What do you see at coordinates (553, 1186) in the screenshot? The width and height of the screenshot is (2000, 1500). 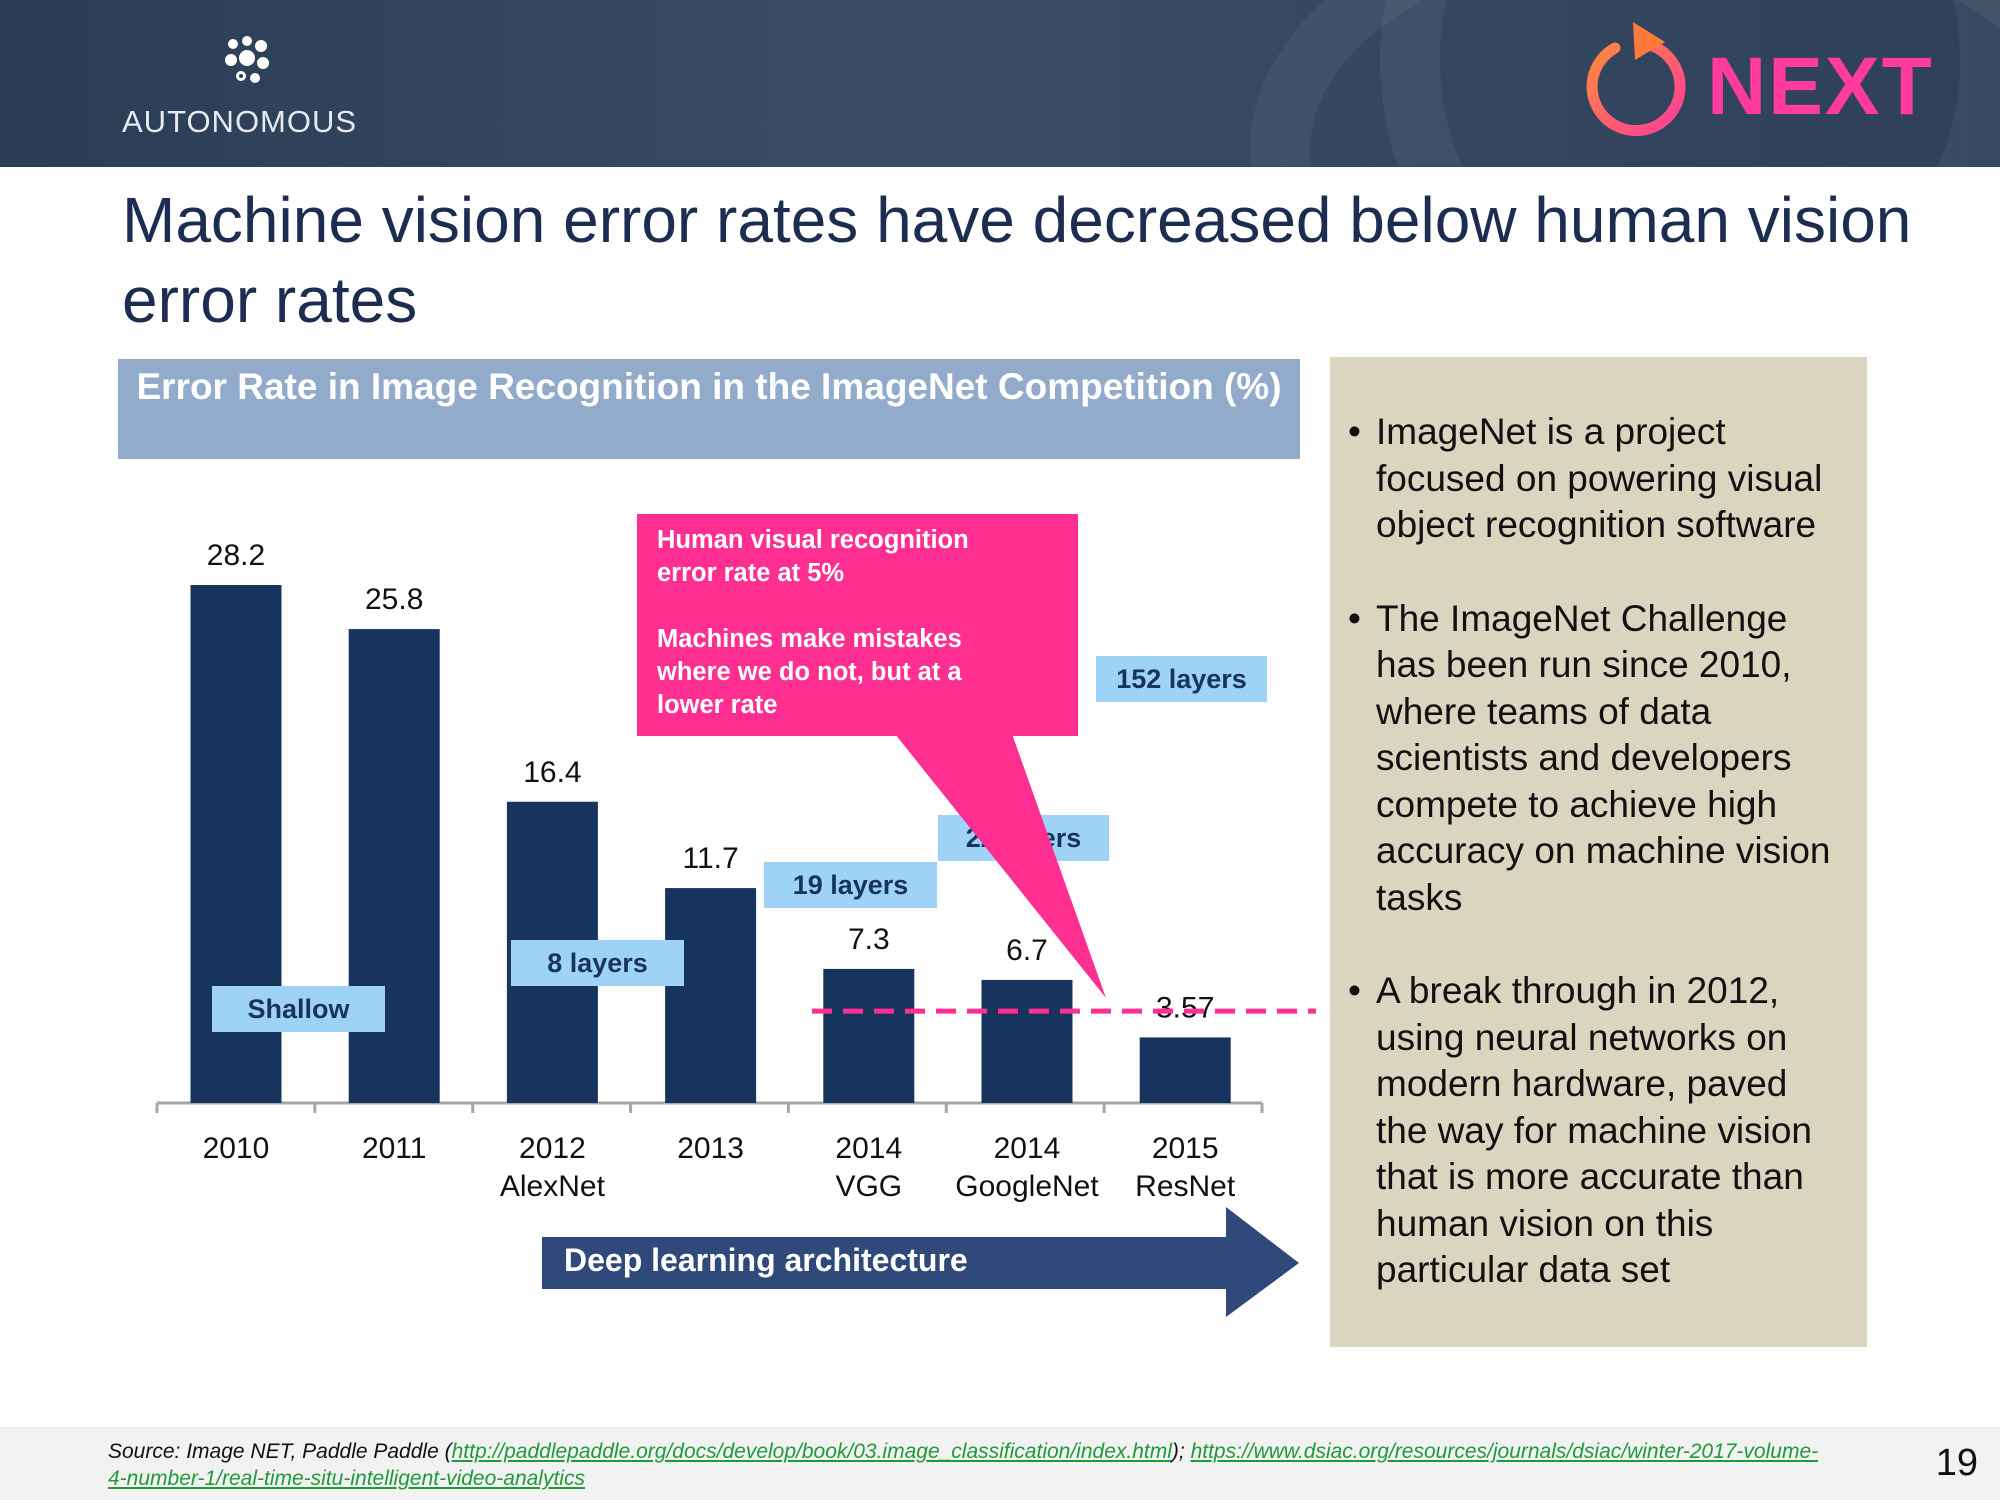 I see `category-label-model: AlexNet` at bounding box center [553, 1186].